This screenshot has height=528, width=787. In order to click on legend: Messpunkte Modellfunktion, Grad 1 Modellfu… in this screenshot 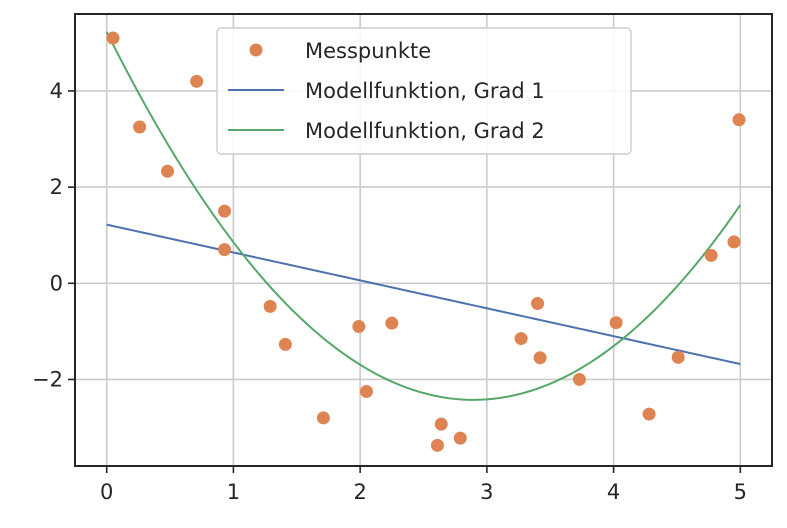, I will do `click(424, 91)`.